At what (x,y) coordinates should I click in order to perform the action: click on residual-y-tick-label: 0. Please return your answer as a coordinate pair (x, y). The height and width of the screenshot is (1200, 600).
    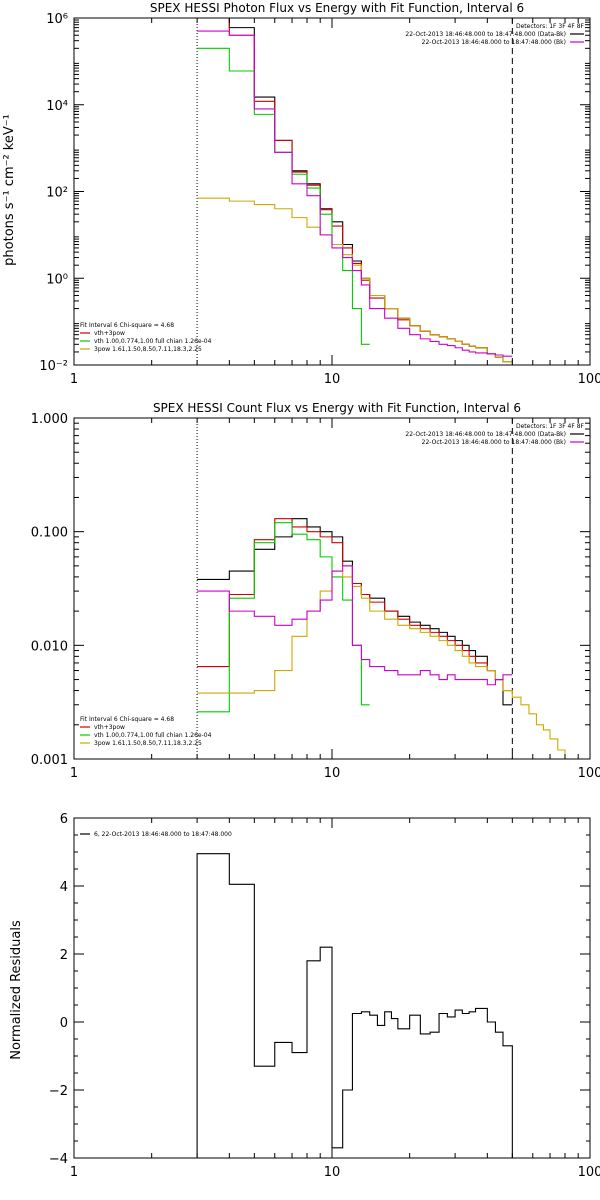
    Looking at the image, I should click on (64, 1023).